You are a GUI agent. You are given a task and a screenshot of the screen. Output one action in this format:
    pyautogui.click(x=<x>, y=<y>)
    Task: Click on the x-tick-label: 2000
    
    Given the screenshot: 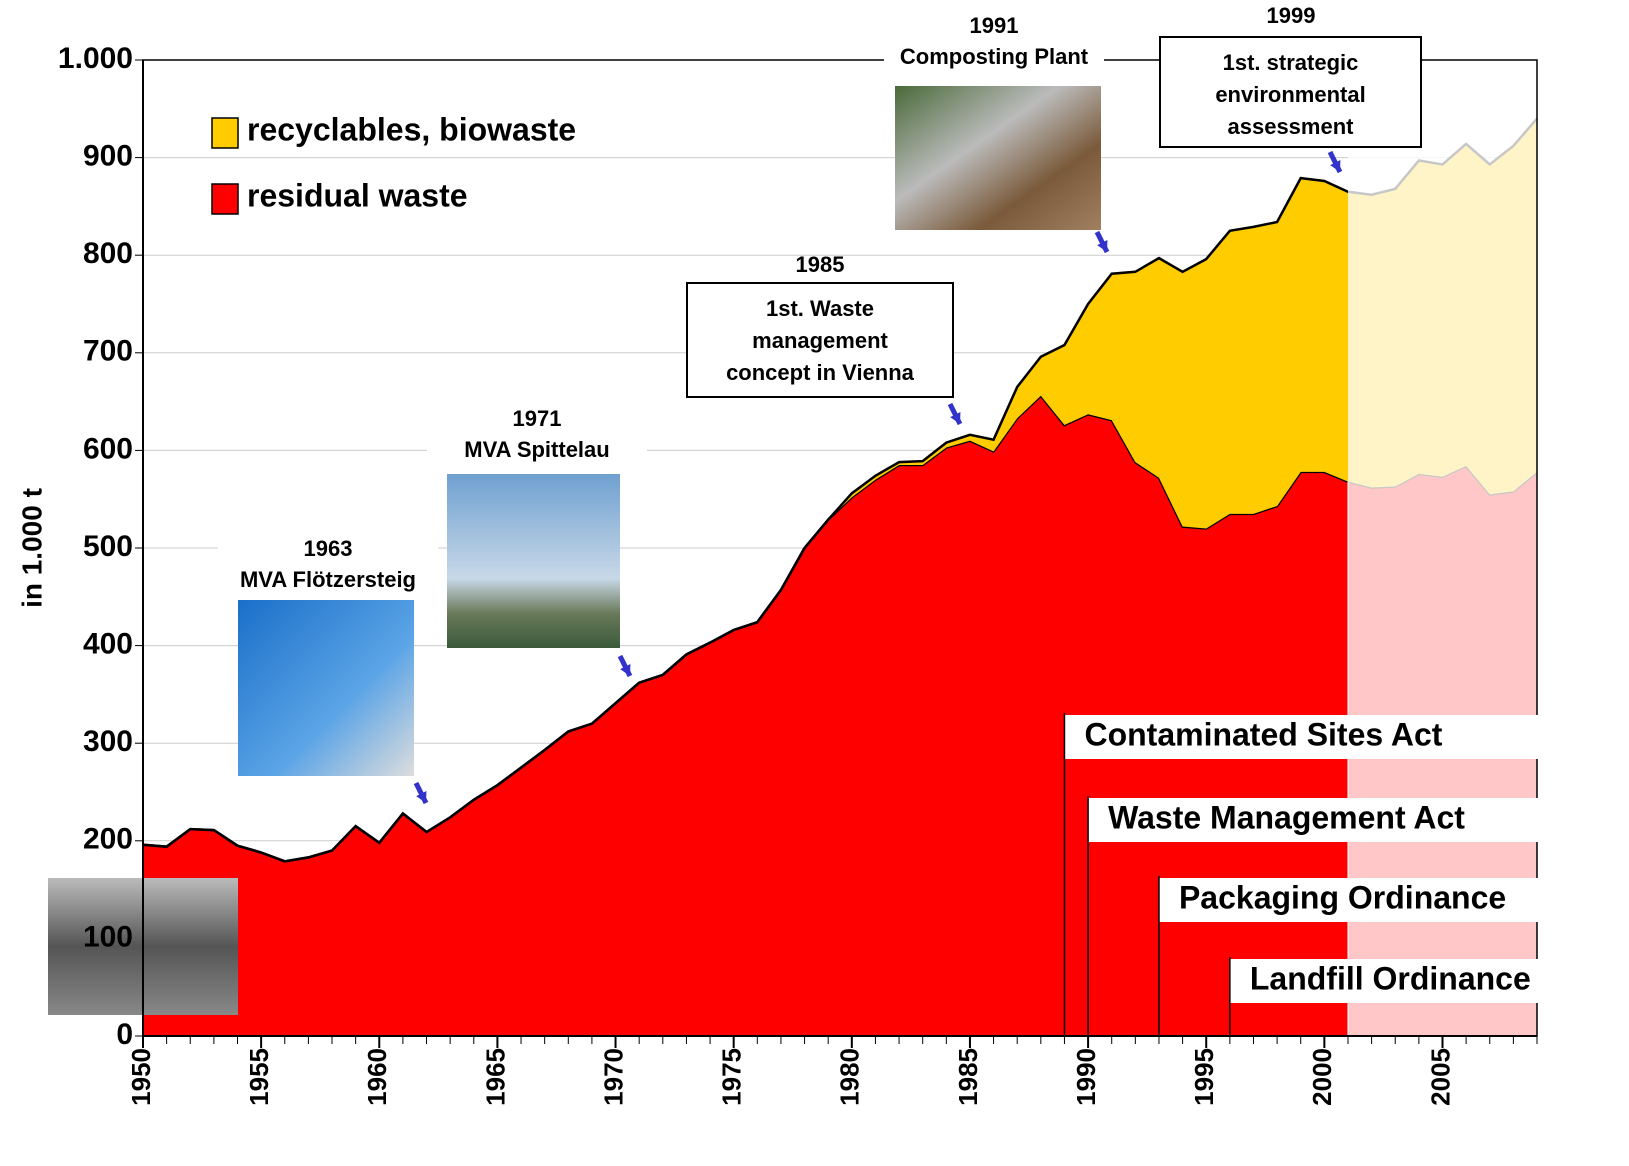 What is the action you would take?
    pyautogui.click(x=1322, y=1077)
    